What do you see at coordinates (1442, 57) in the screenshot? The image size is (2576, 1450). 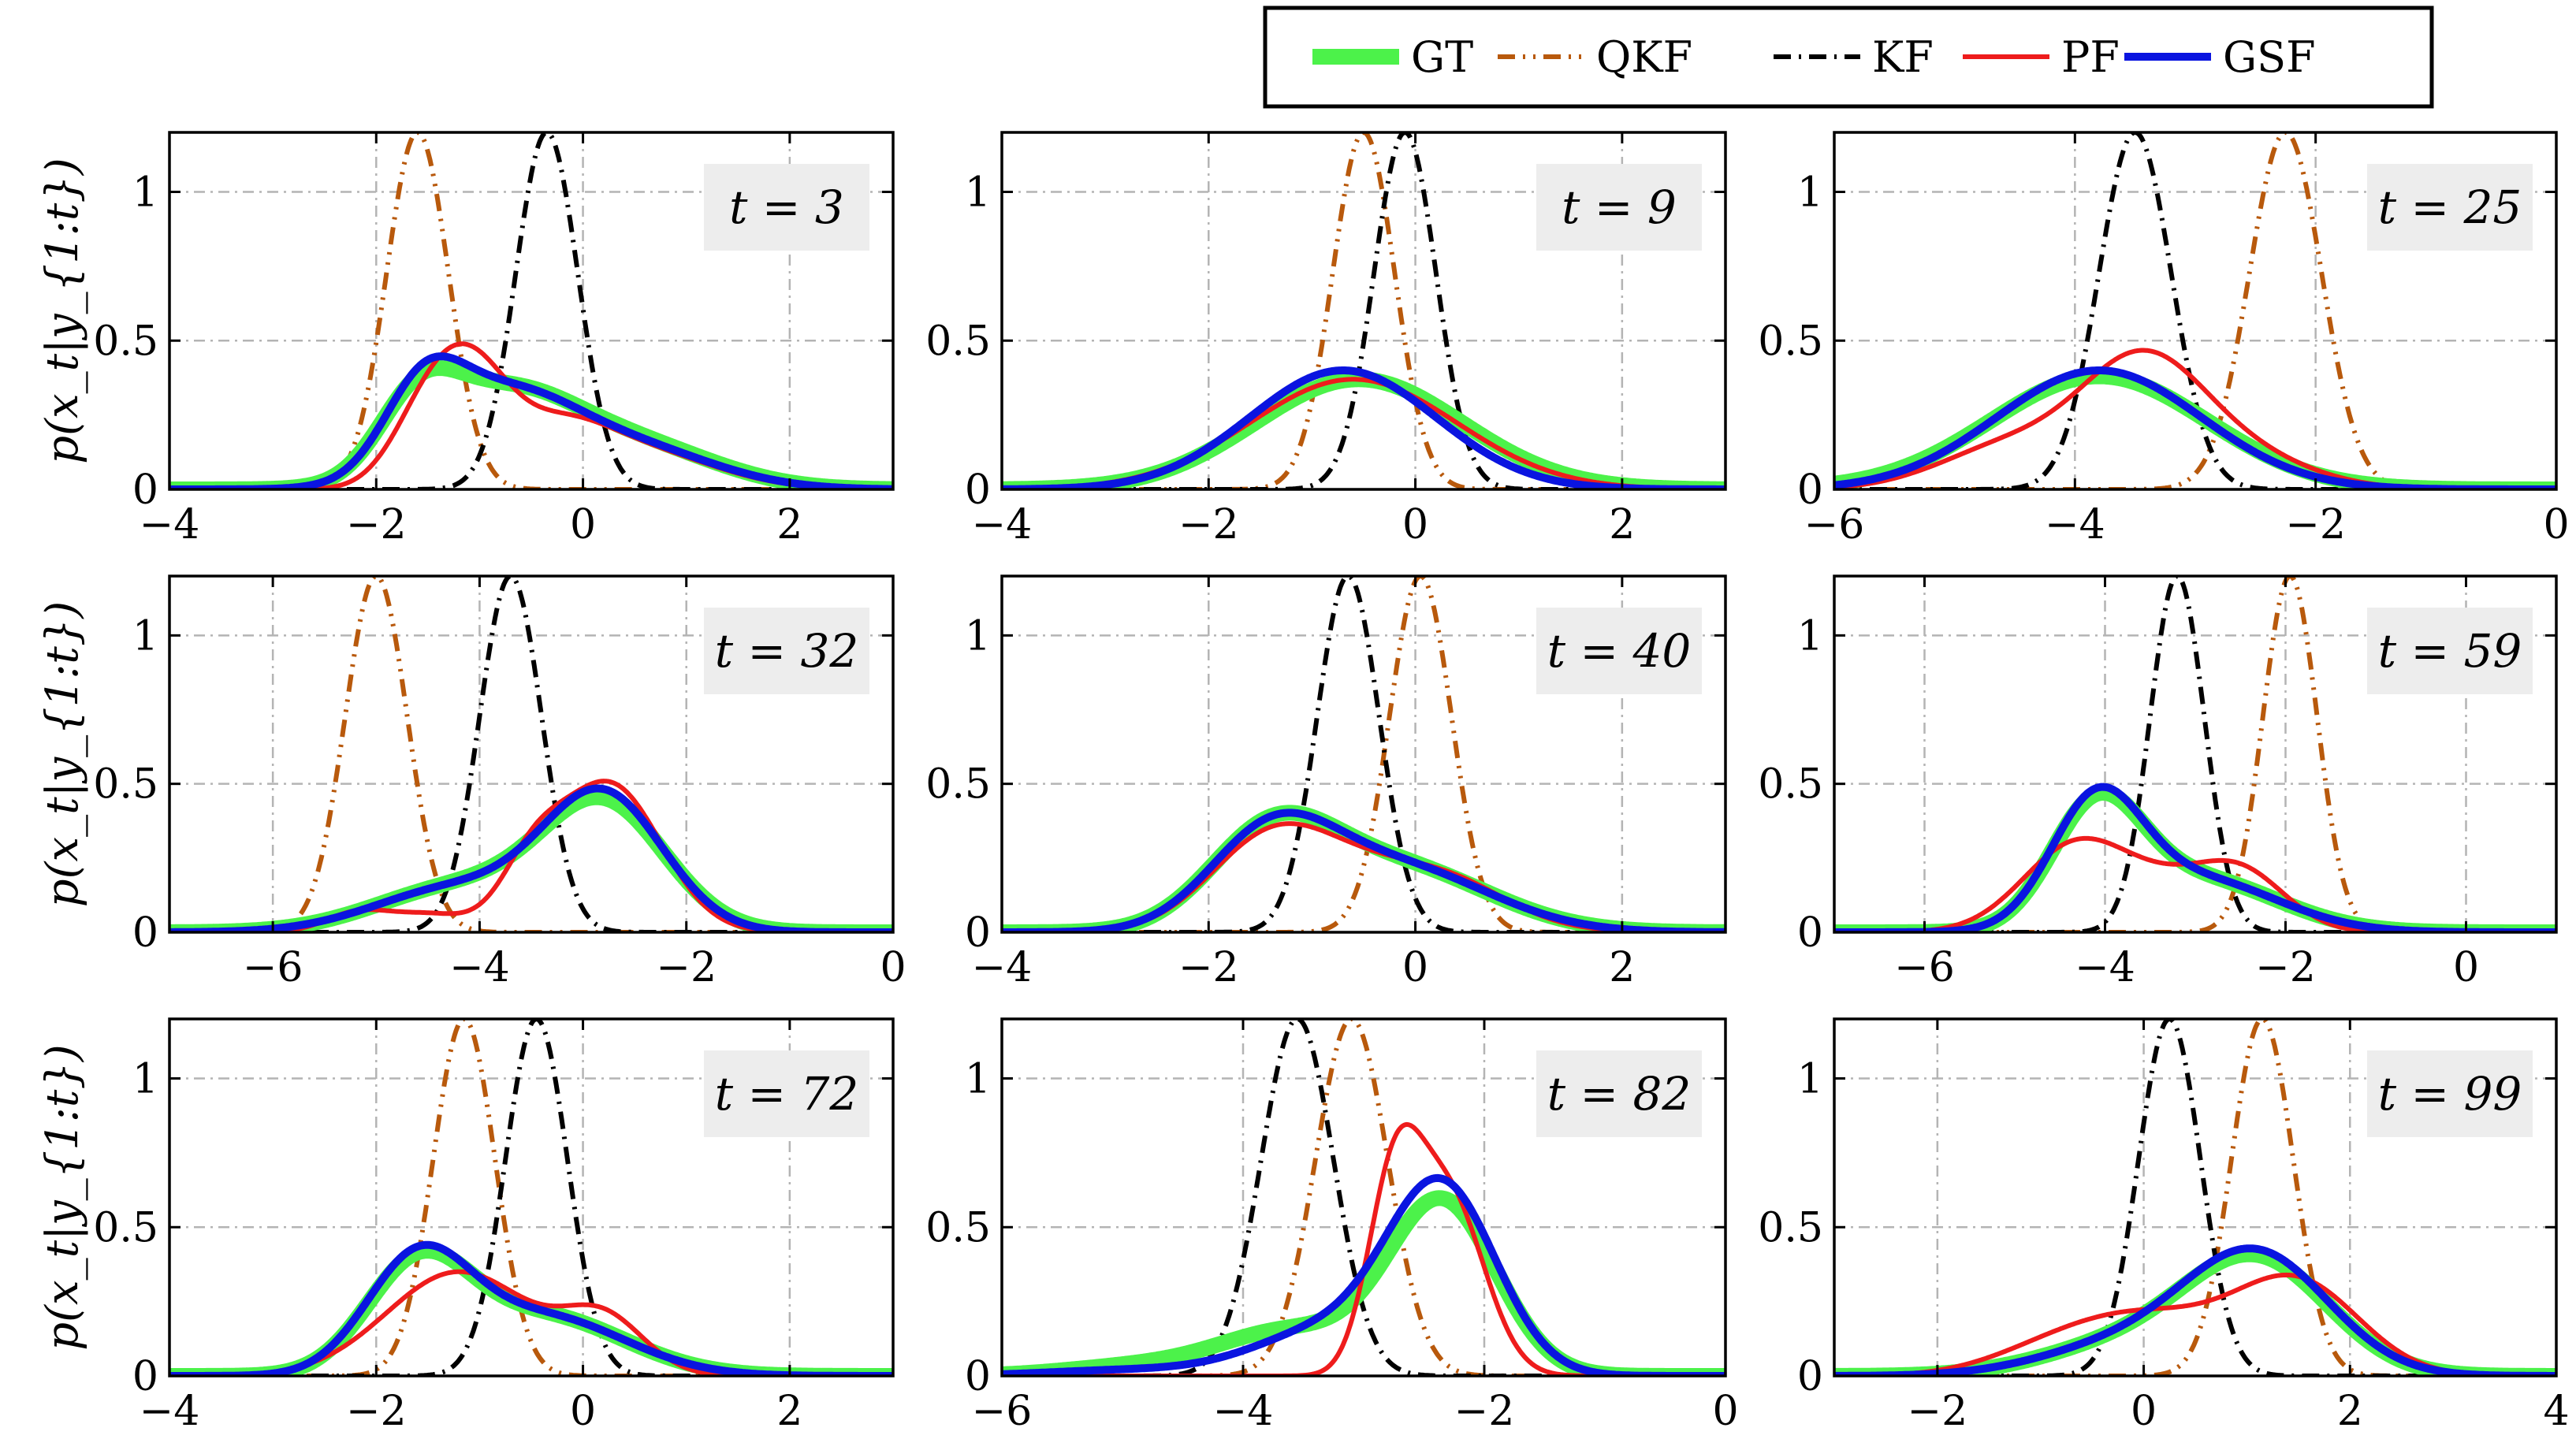 I see `legend-label-gt: GT` at bounding box center [1442, 57].